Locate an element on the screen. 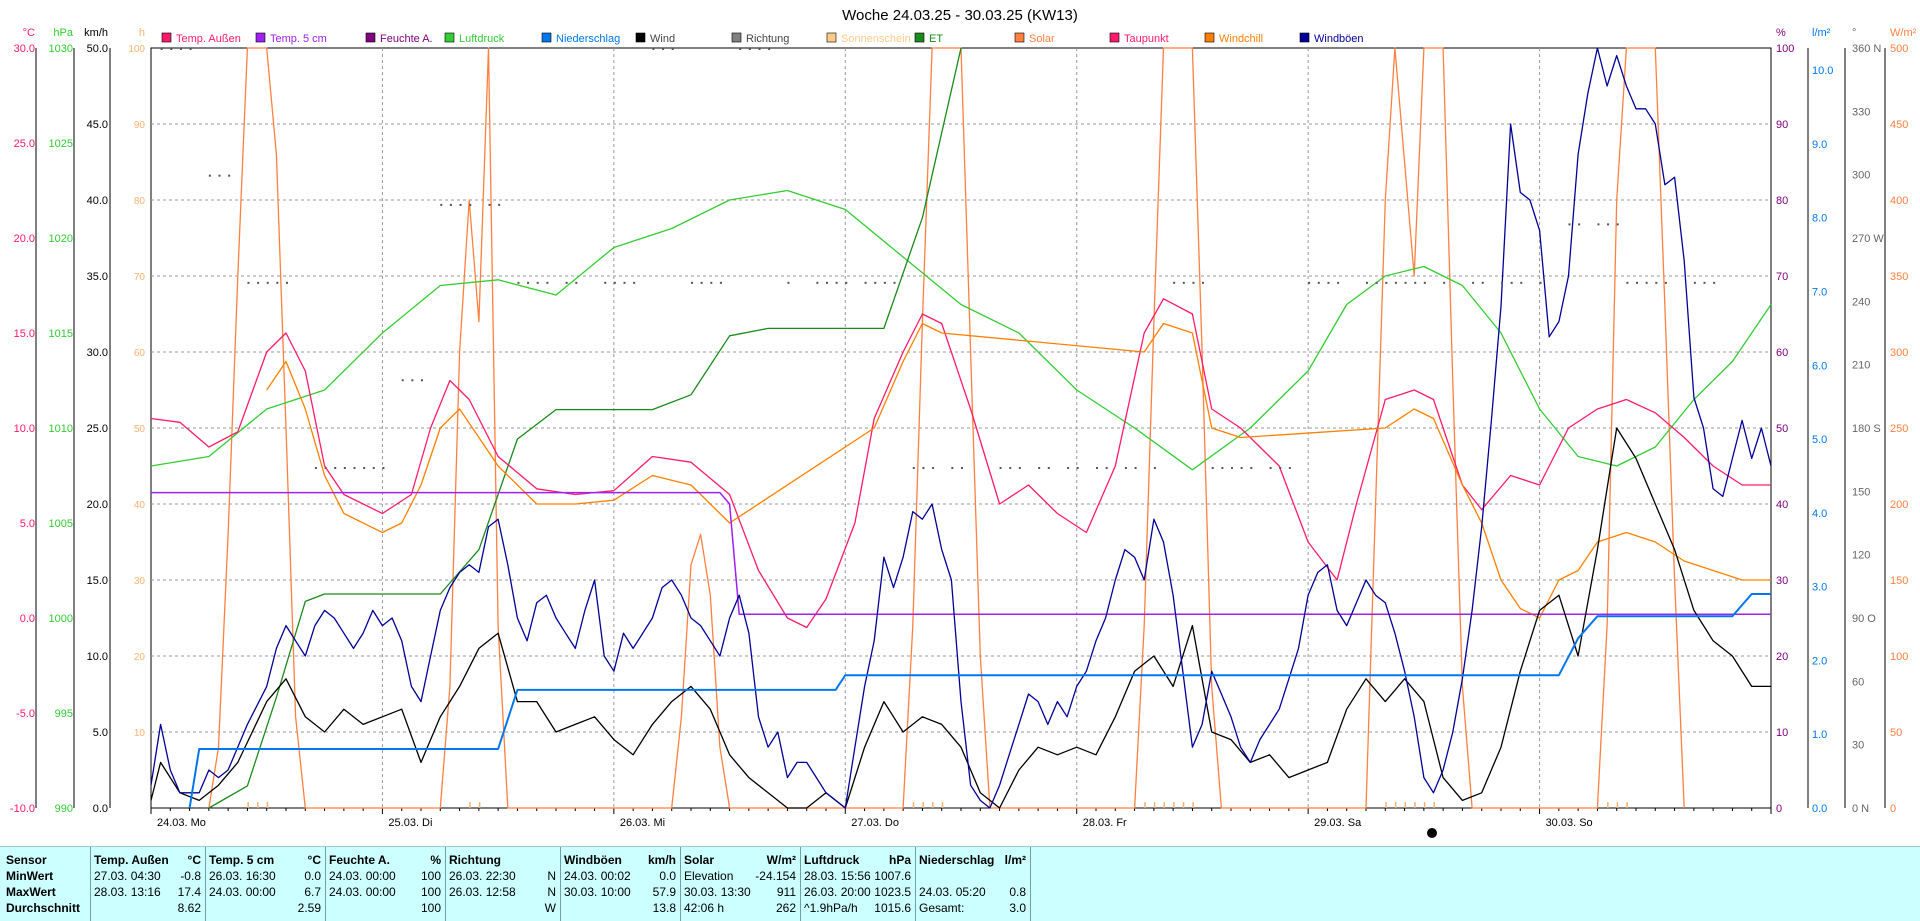 This screenshot has height=921, width=1920. table-cell-value: -0.8 is located at coordinates (190, 876).